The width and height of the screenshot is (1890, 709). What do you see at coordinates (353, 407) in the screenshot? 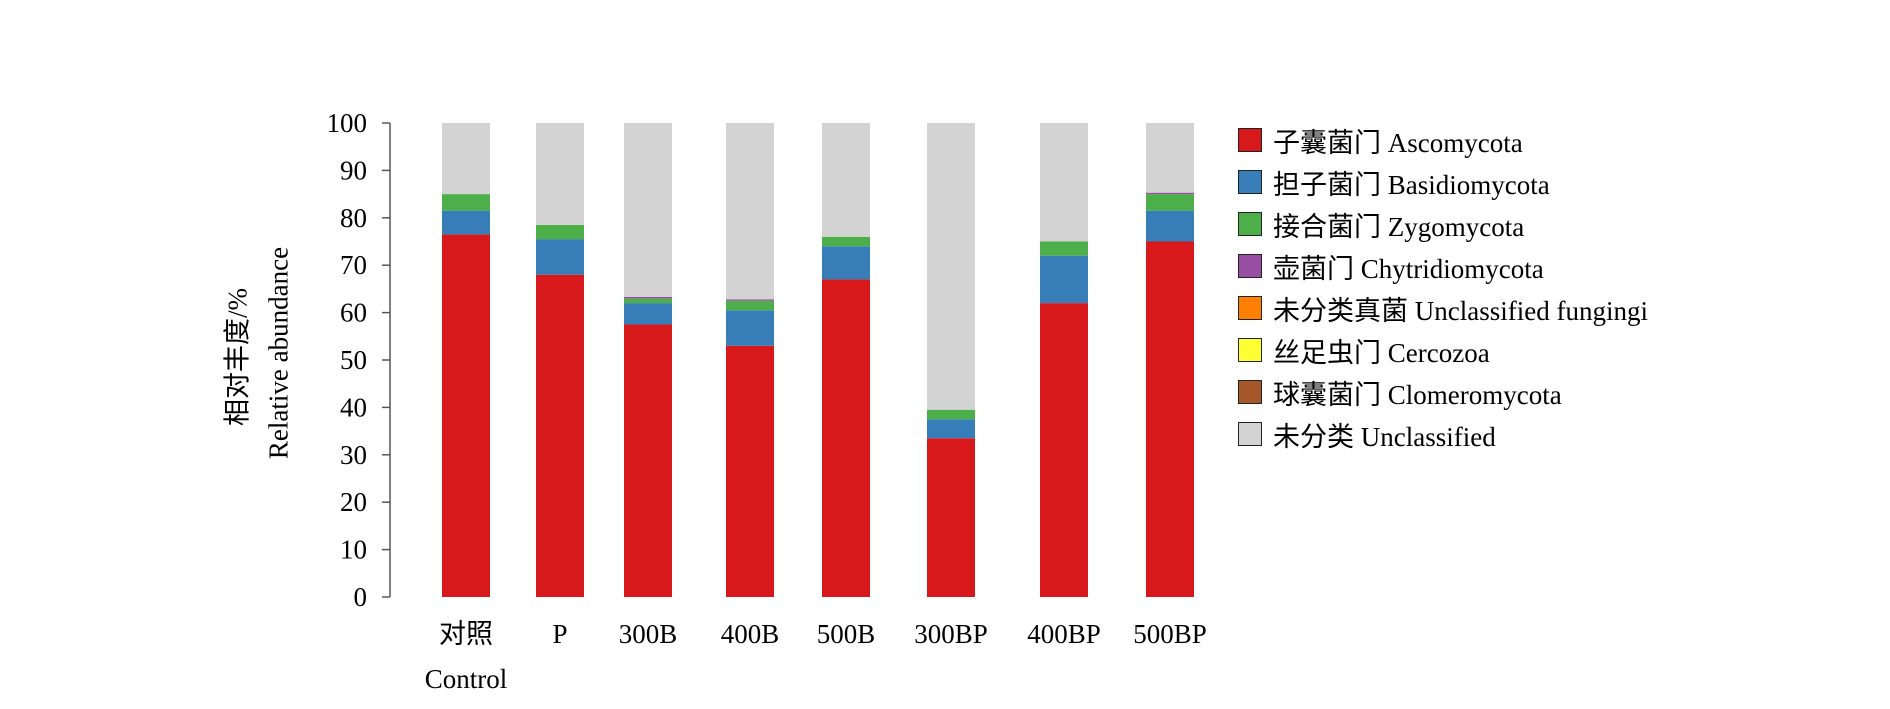
I see `y-tick-label: 40` at bounding box center [353, 407].